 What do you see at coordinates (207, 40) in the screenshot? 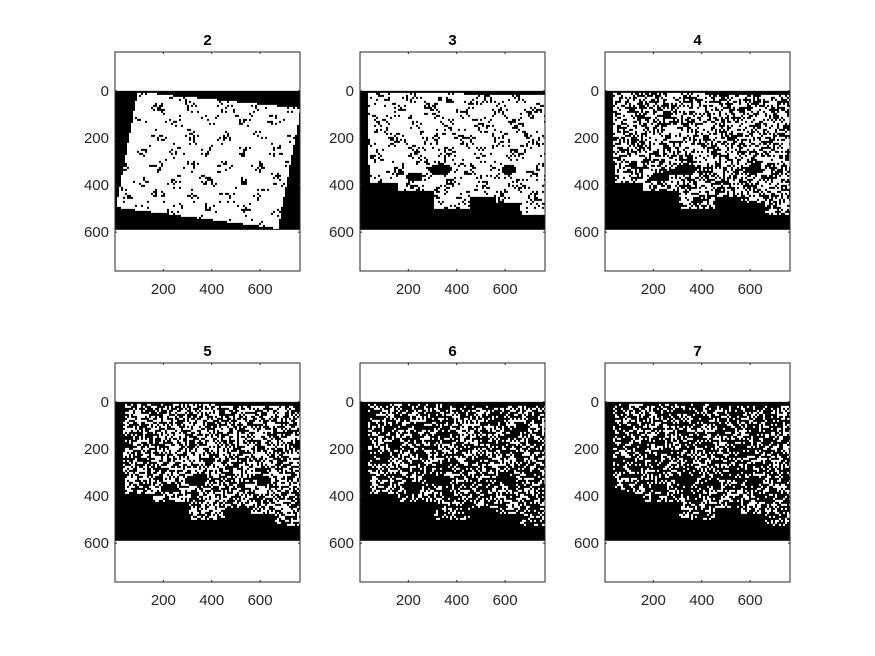
I see `panel-title: 2` at bounding box center [207, 40].